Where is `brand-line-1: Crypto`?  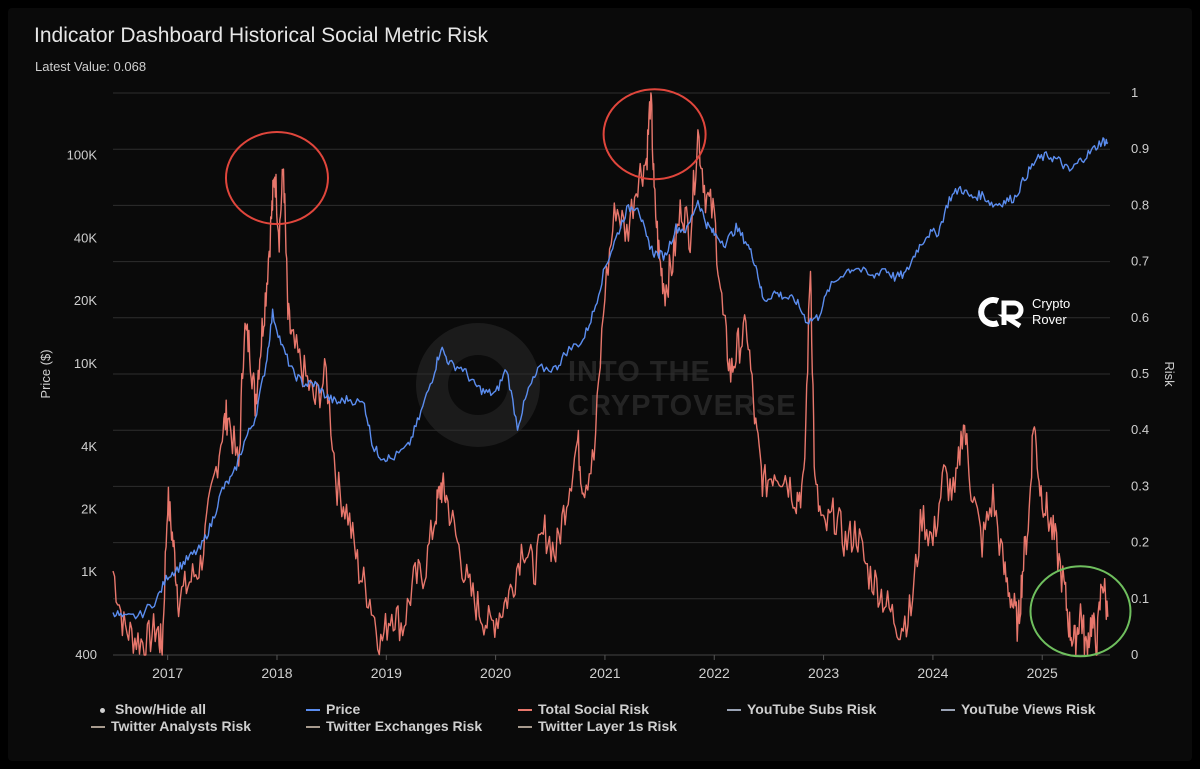
brand-line-1: Crypto is located at coordinates (1051, 303).